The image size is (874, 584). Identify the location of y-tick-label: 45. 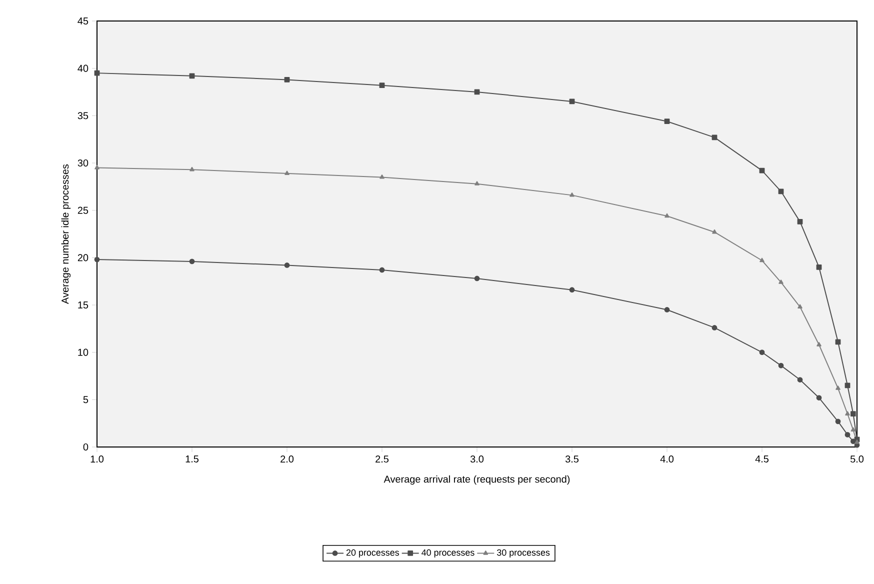
(83, 21).